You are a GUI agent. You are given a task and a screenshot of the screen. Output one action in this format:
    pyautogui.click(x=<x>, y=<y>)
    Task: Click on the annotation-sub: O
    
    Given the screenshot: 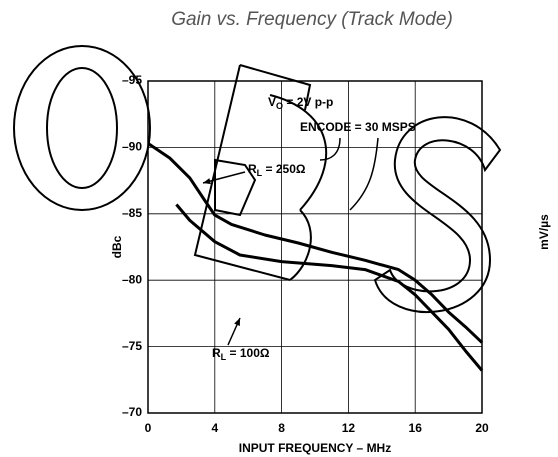 What is the action you would take?
    pyautogui.click(x=279, y=106)
    